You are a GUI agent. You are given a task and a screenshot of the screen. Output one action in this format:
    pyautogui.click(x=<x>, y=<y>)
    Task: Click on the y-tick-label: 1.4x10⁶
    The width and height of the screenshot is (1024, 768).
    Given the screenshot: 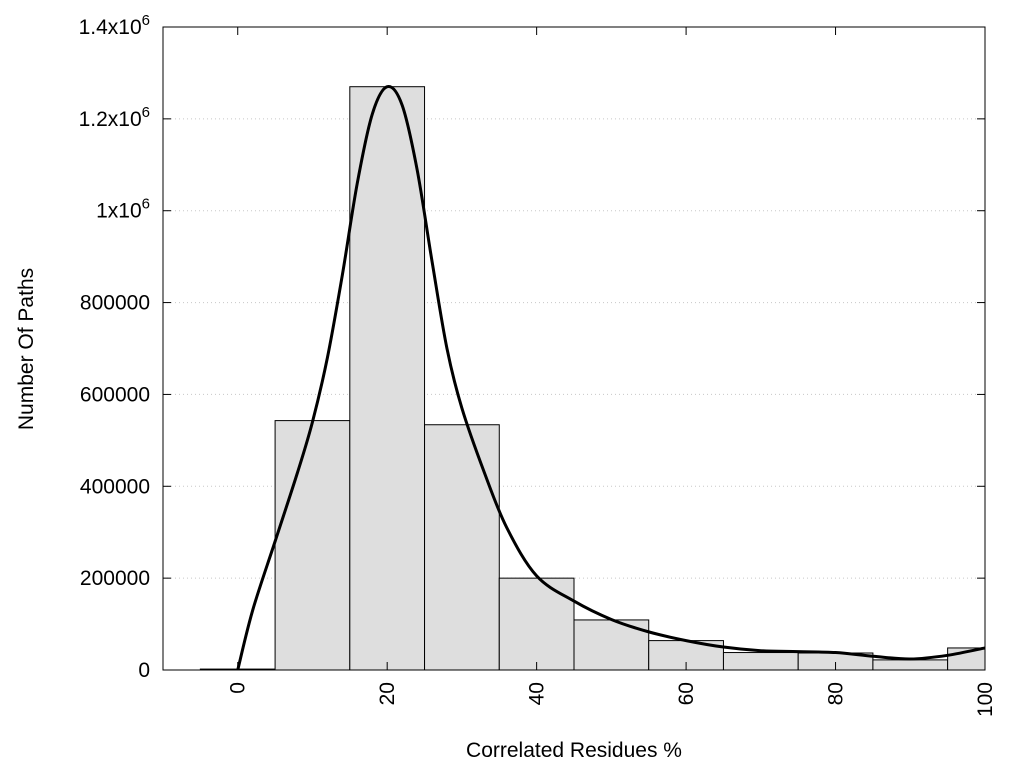 What is the action you would take?
    pyautogui.click(x=114, y=25)
    